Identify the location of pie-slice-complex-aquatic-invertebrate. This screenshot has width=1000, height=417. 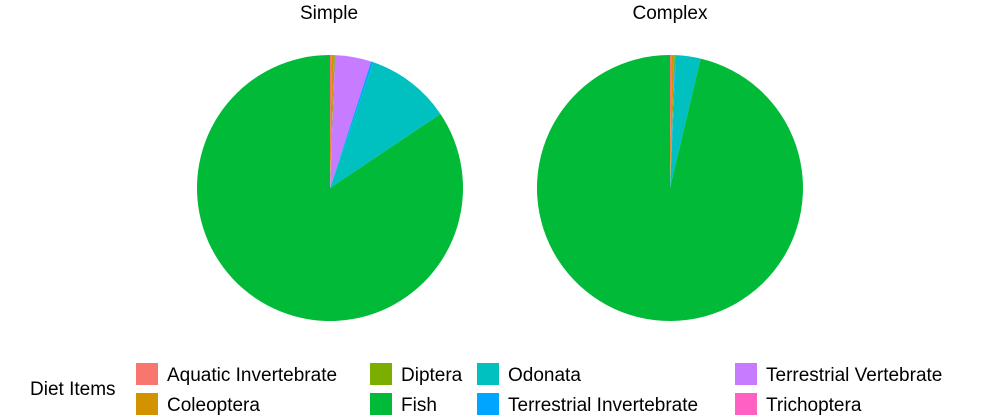
(671, 121).